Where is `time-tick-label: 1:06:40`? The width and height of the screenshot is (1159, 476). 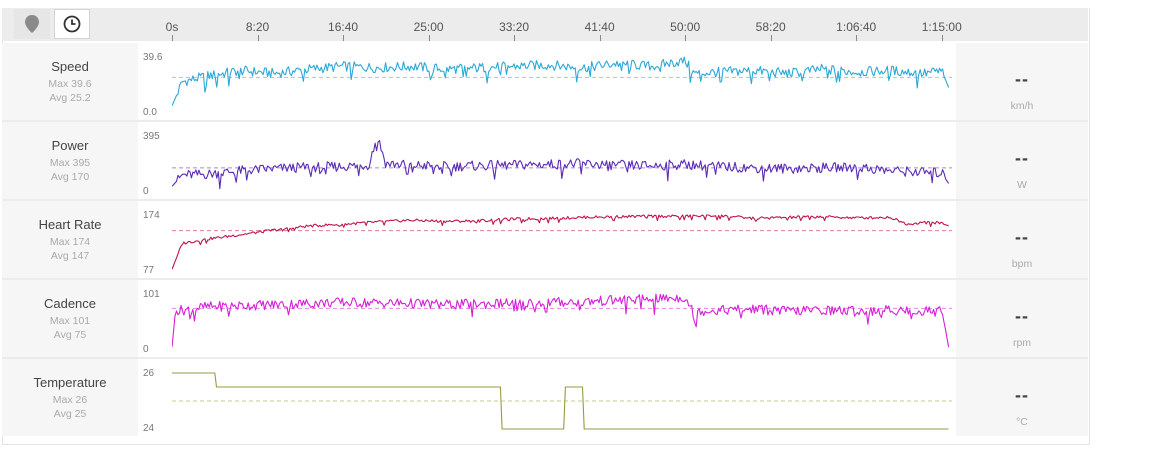
time-tick-label: 1:06:40 is located at coordinates (856, 27).